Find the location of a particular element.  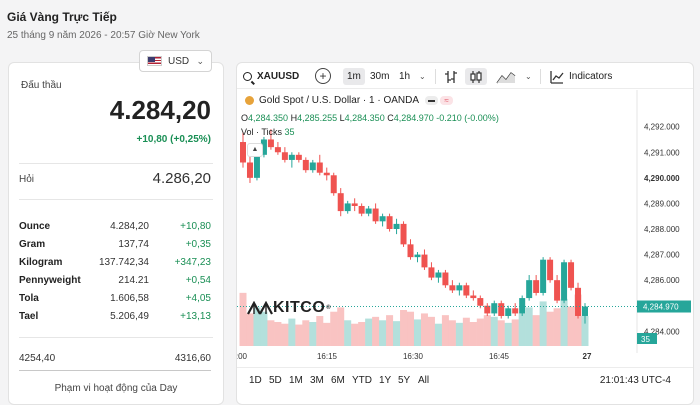

compare-add-button: + is located at coordinates (323, 76).